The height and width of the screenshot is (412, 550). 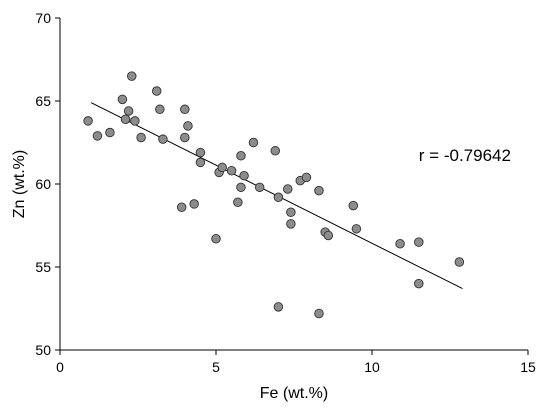 I want to click on x-tick-label-3: 15, so click(x=528, y=367).